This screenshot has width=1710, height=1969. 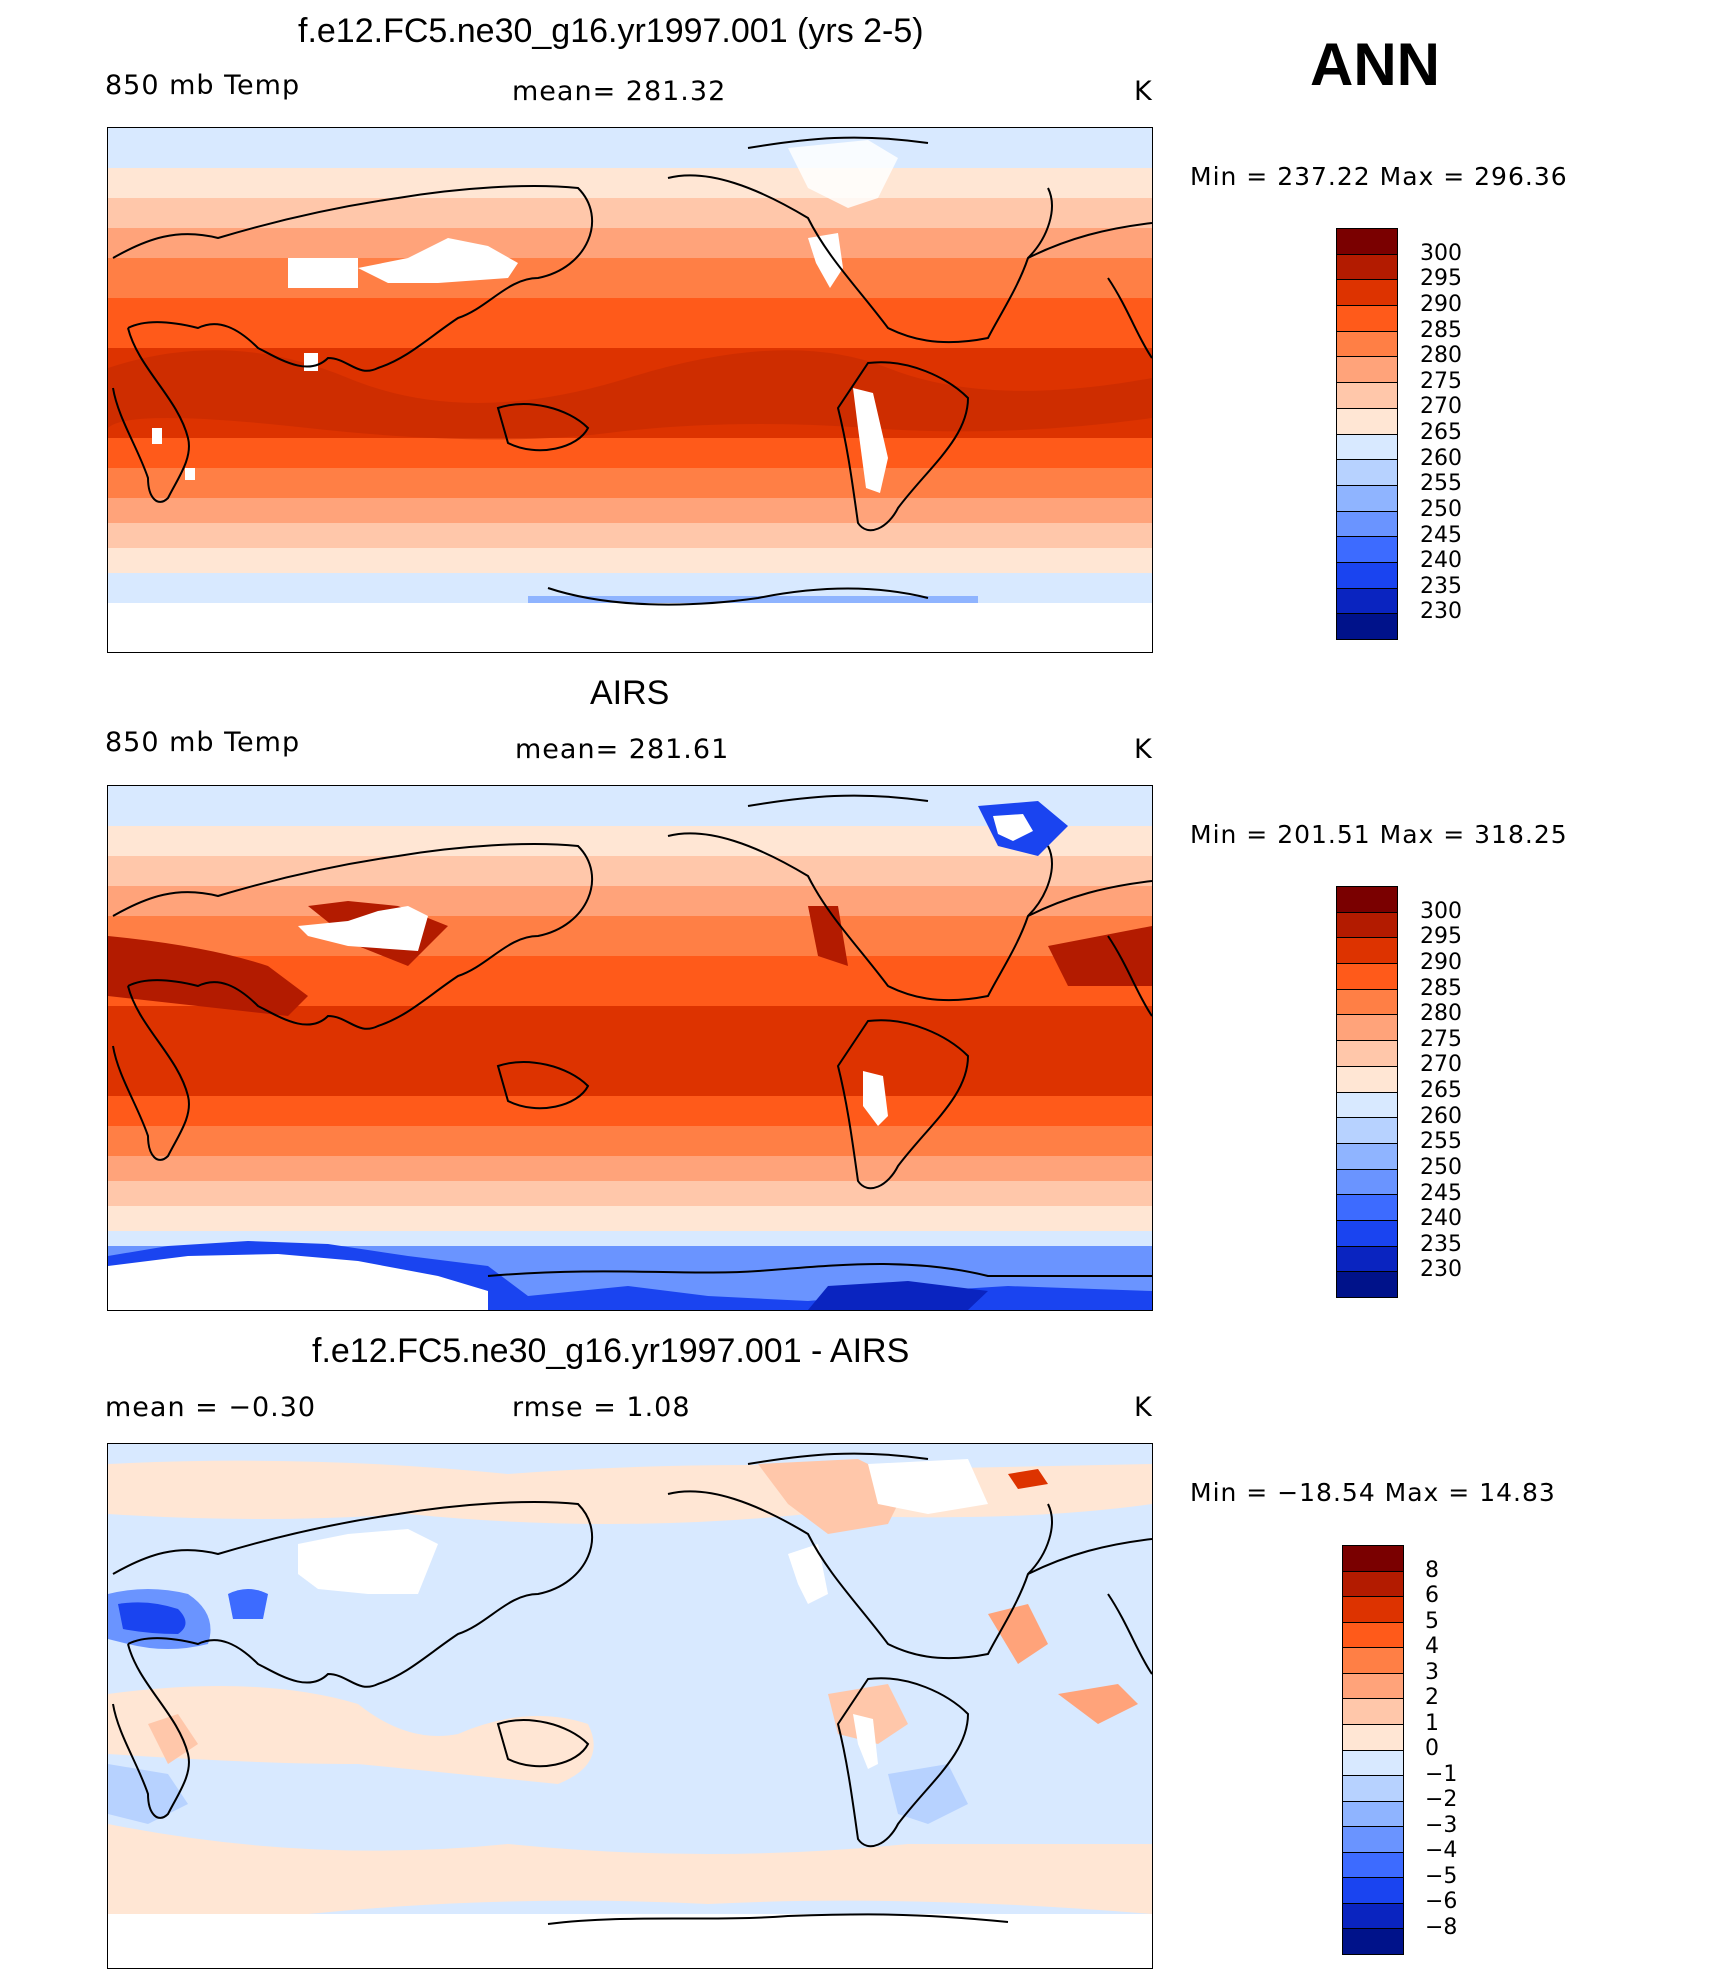 I want to click on panel-1-minmax-label: Min = 237.22 Max = 296.36, so click(x=1379, y=176).